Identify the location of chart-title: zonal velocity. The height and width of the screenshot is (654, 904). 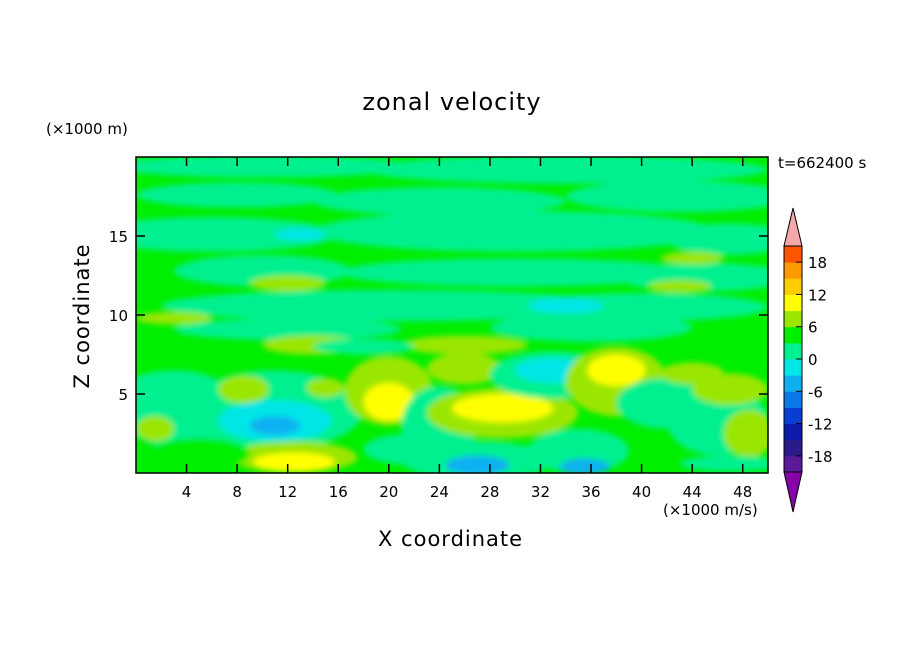
(452, 102).